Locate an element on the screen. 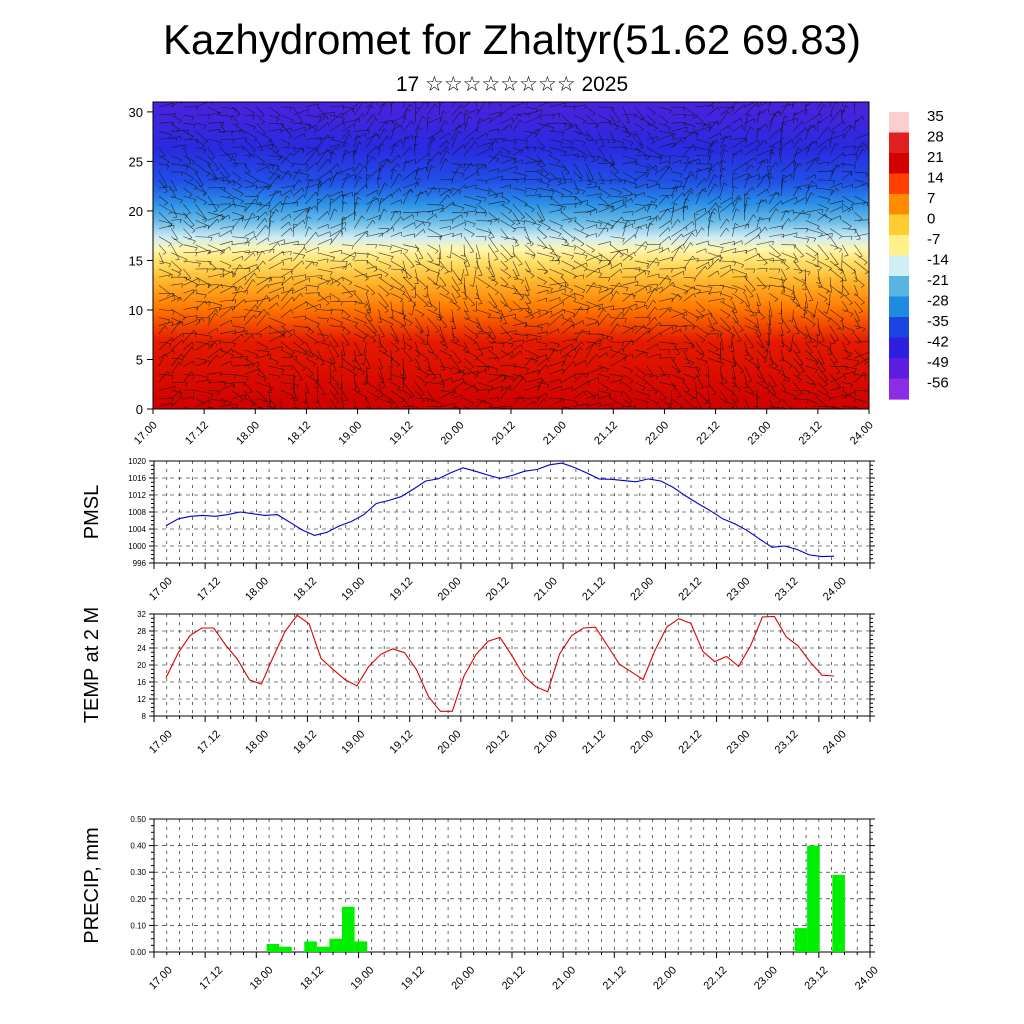 This screenshot has width=1024, height=1024. y-tick-label: 32 is located at coordinates (141, 614).